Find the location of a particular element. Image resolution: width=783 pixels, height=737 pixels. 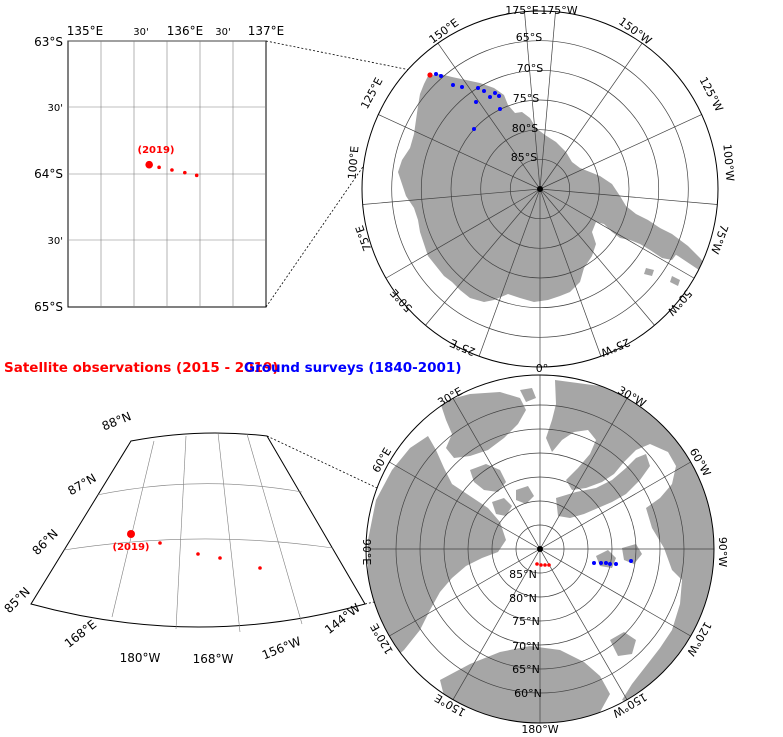

antarctic-lat-label: 75°S is located at coordinates (526, 98).